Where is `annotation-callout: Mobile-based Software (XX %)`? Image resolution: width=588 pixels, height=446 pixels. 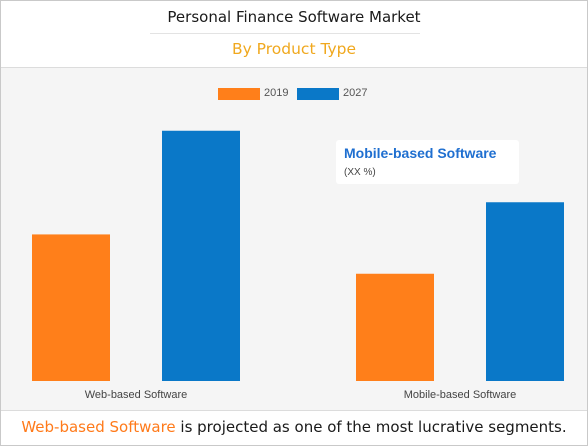
annotation-callout: Mobile-based Software (XX %) is located at coordinates (427, 162).